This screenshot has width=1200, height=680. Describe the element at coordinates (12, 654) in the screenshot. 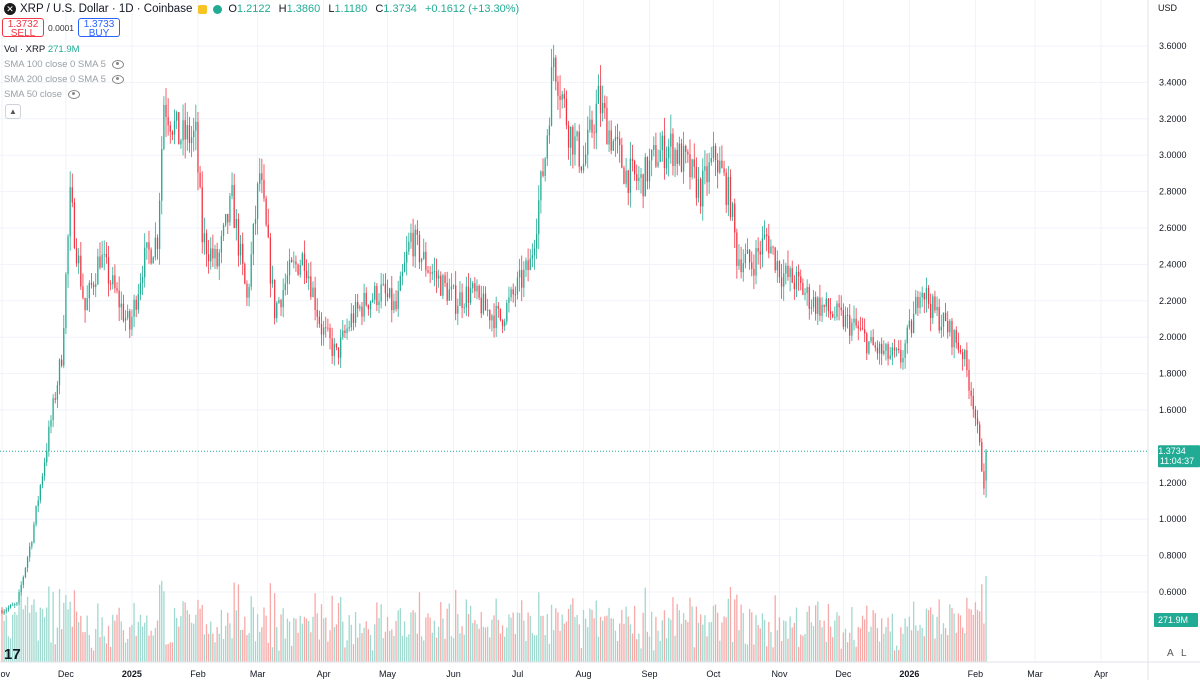

I see `tradingview-logo-icon: 17` at that location.